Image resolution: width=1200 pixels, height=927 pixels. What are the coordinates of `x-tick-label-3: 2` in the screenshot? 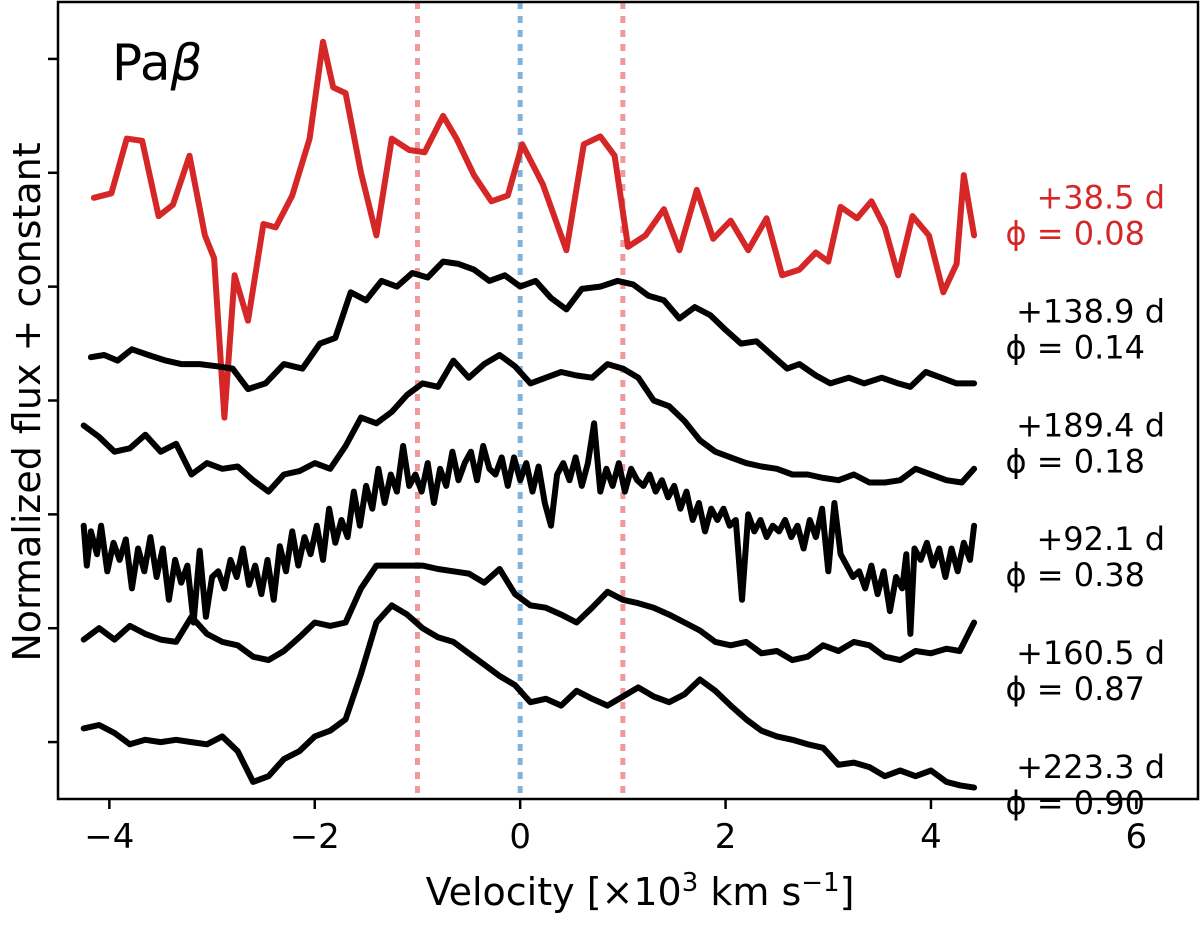 It's located at (726, 837).